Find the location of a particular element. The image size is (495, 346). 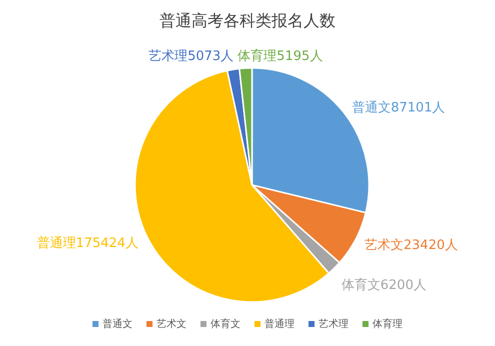

legend-label: 体育理 is located at coordinates (387, 324).